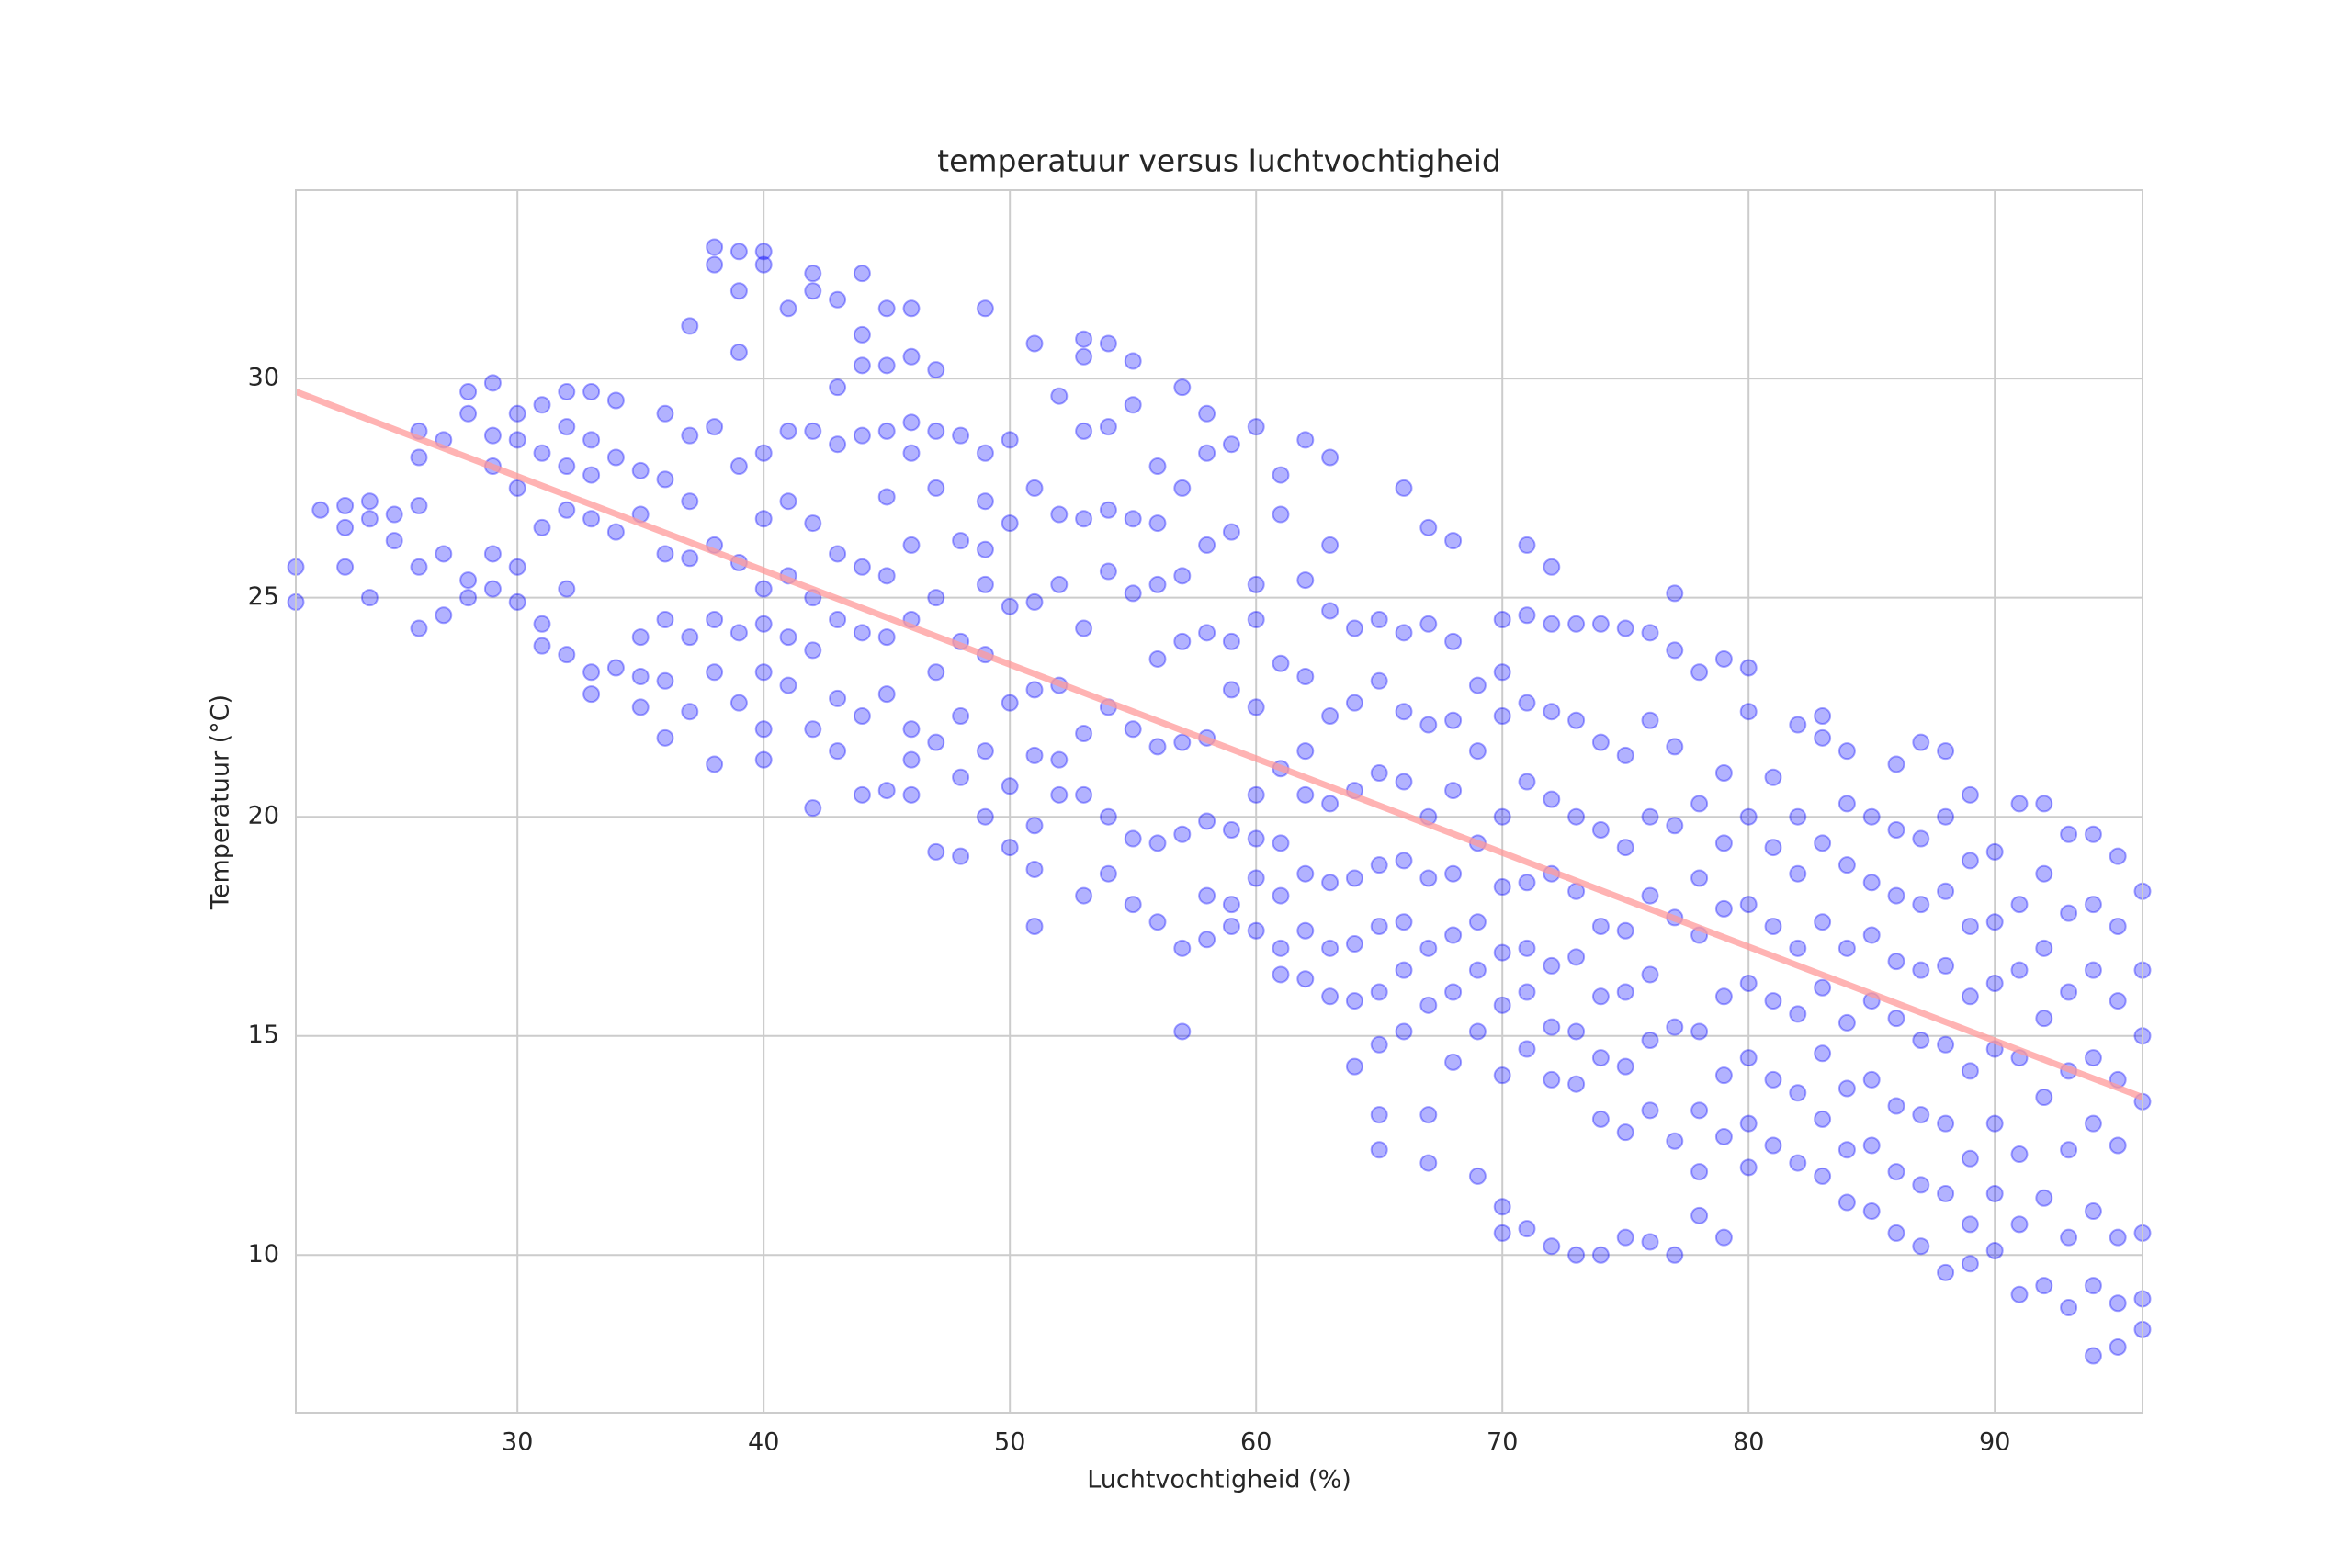 The height and width of the screenshot is (1568, 2352). What do you see at coordinates (1256, 1443) in the screenshot?
I see `x-tick-label: 60` at bounding box center [1256, 1443].